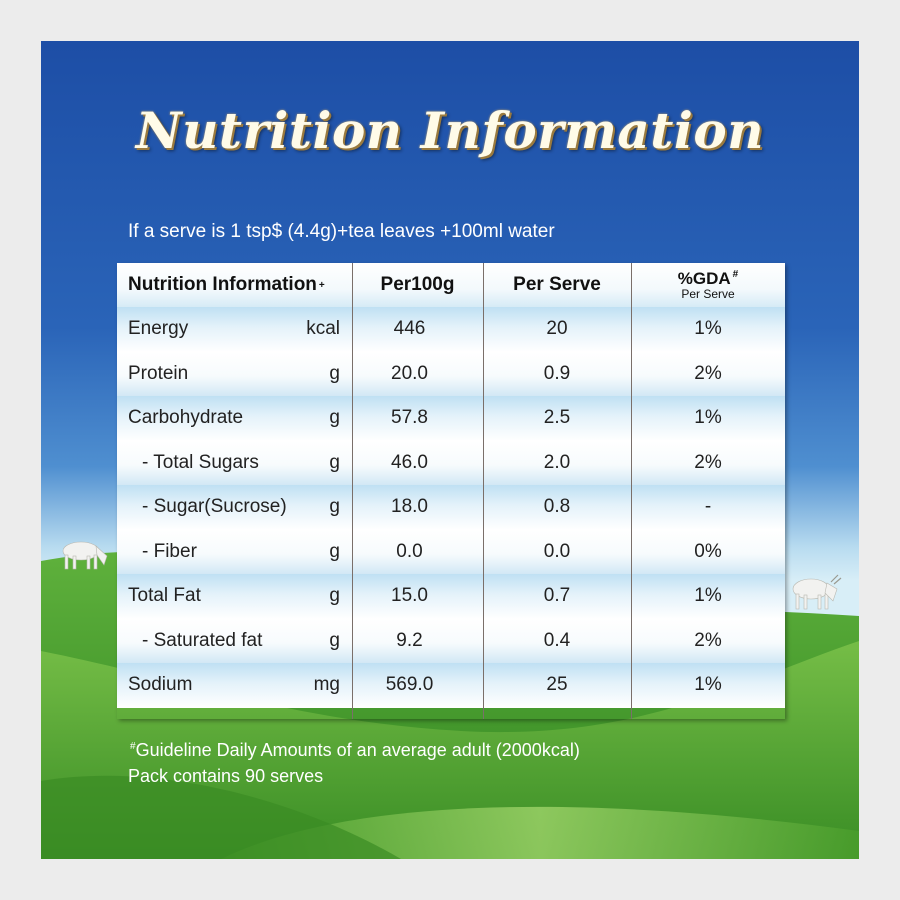 Image resolution: width=900 pixels, height=900 pixels. Describe the element at coordinates (241, 640) in the screenshot. I see `nutrient-cell: - Saturated fat g` at that location.